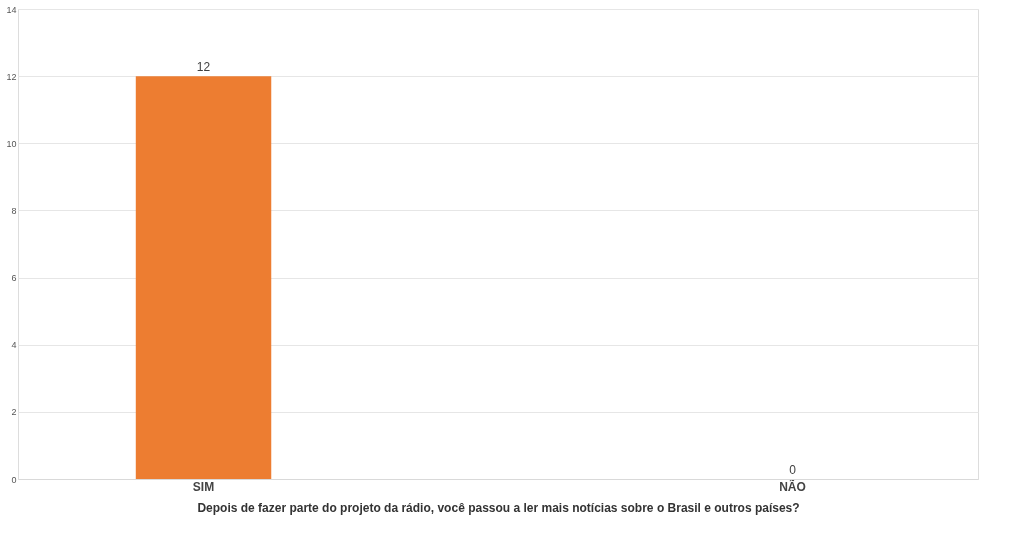  I want to click on y-tick-label: 6, so click(14, 278).